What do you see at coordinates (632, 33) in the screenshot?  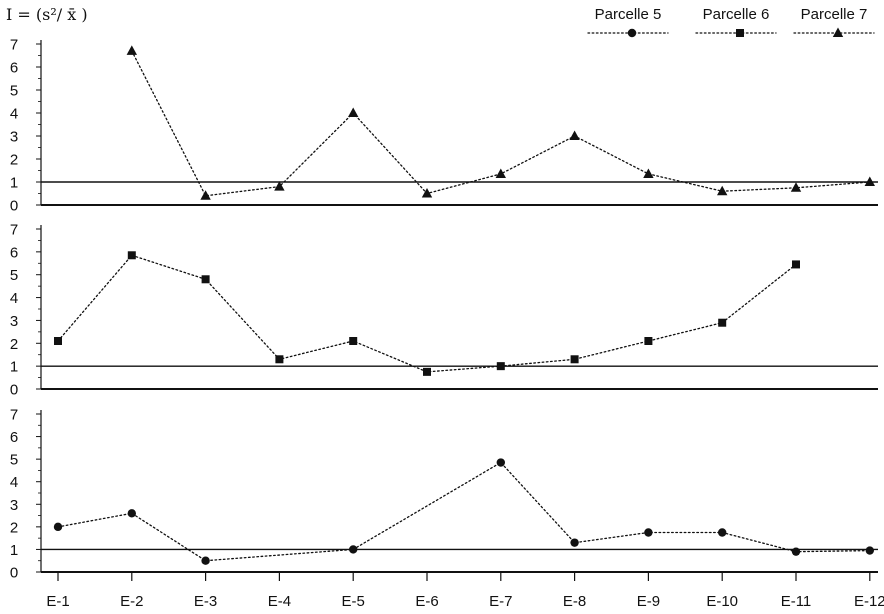 I see `legend-marker-circle` at bounding box center [632, 33].